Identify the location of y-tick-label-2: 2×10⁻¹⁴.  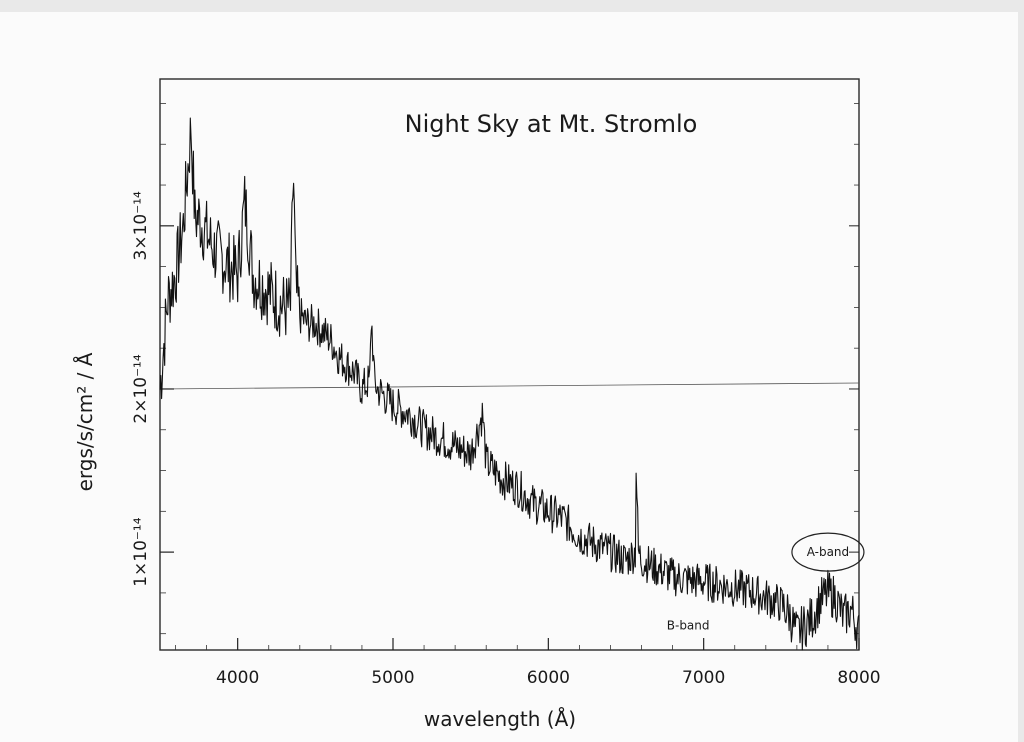
(141, 388).